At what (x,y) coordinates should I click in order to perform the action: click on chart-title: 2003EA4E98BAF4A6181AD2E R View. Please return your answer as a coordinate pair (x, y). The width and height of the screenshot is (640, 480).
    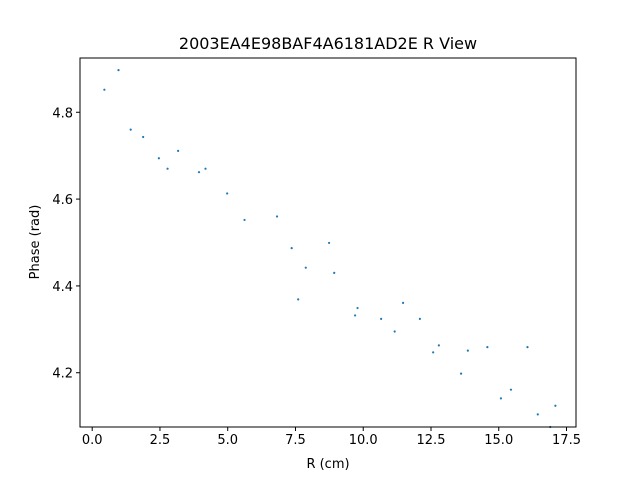
    Looking at the image, I should click on (328, 43).